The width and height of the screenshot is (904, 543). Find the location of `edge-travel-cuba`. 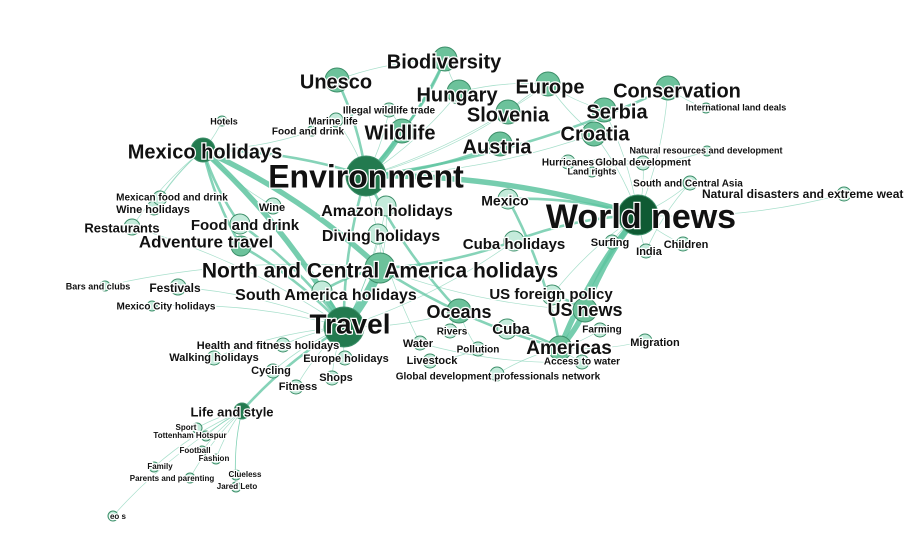

edge-travel-cuba is located at coordinates (429, 284).